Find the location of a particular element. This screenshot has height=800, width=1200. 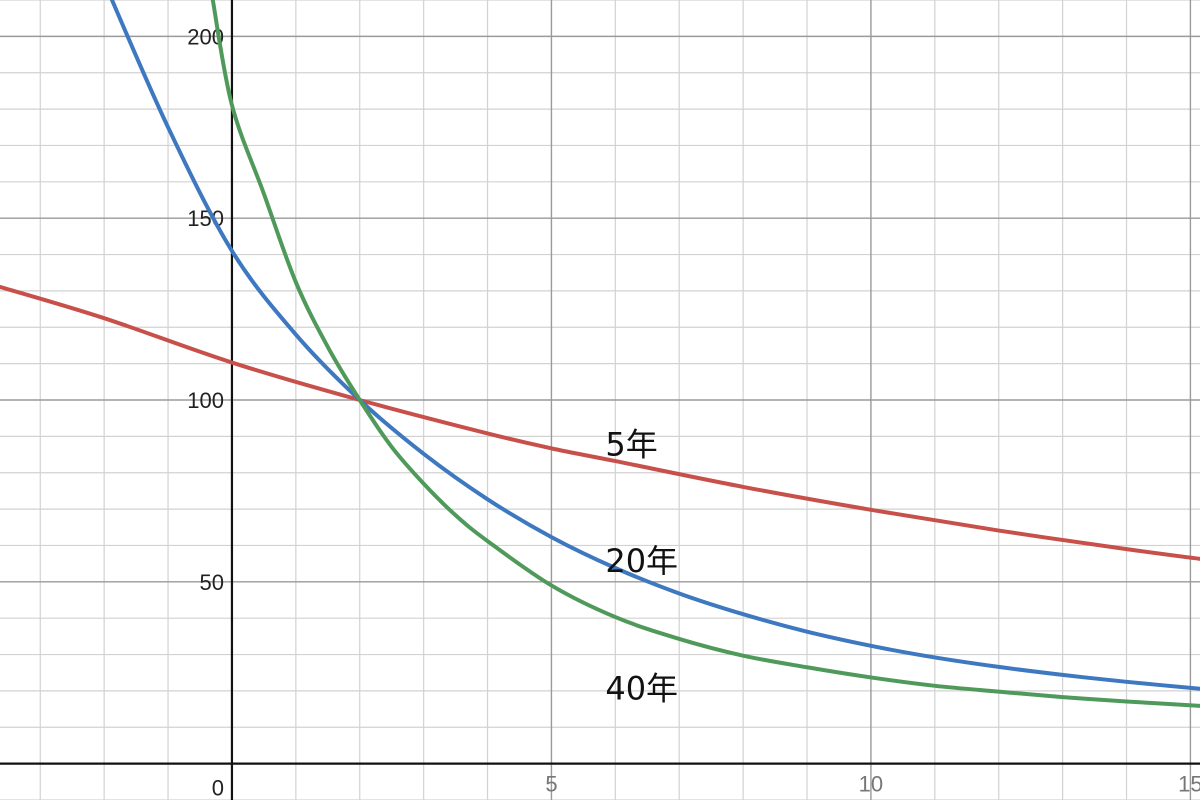

y-tick-label: 100 is located at coordinates (205, 400).